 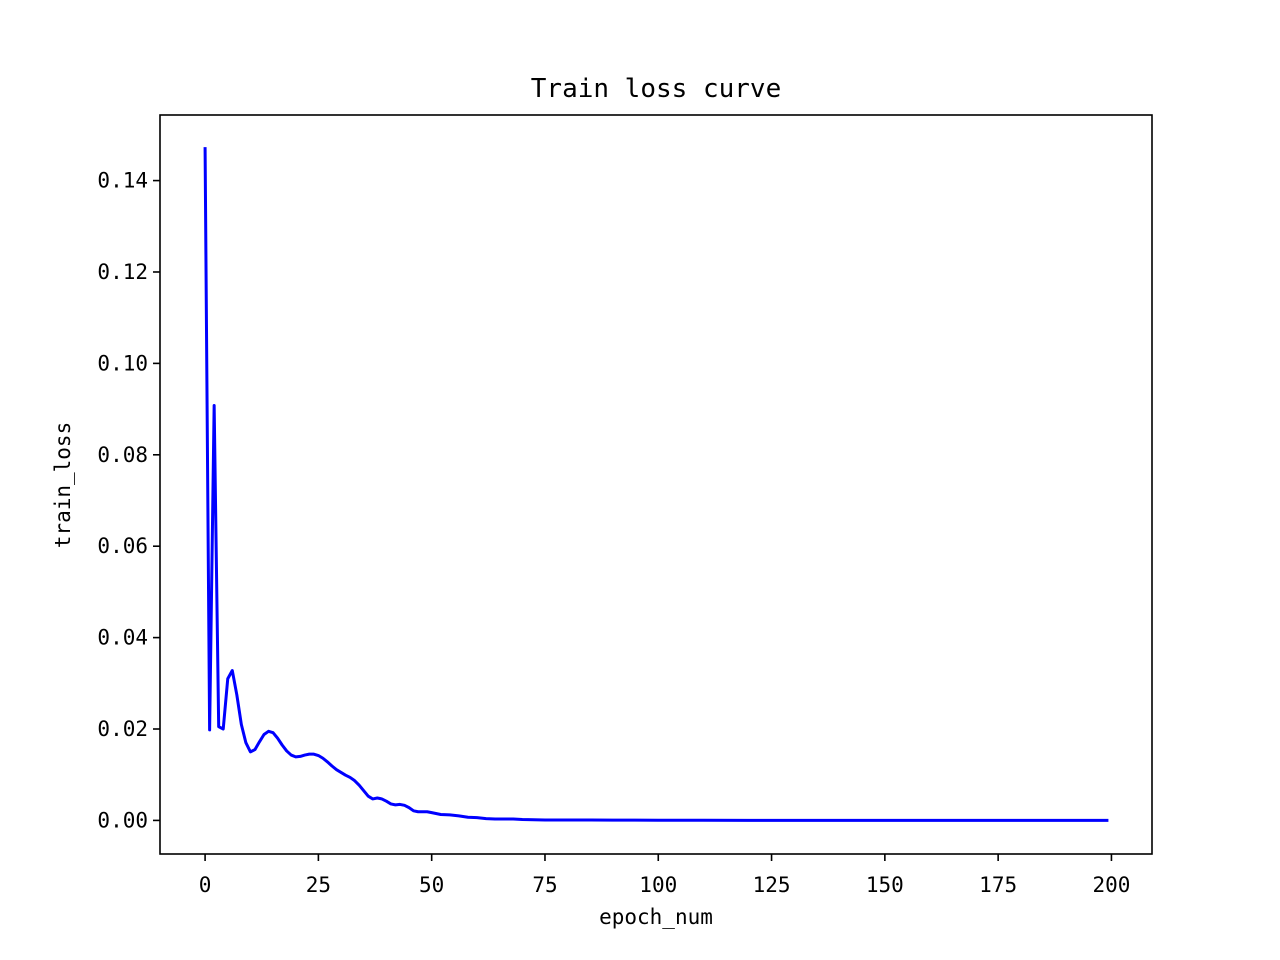 What do you see at coordinates (658, 885) in the screenshot?
I see `x-tick-label: 100` at bounding box center [658, 885].